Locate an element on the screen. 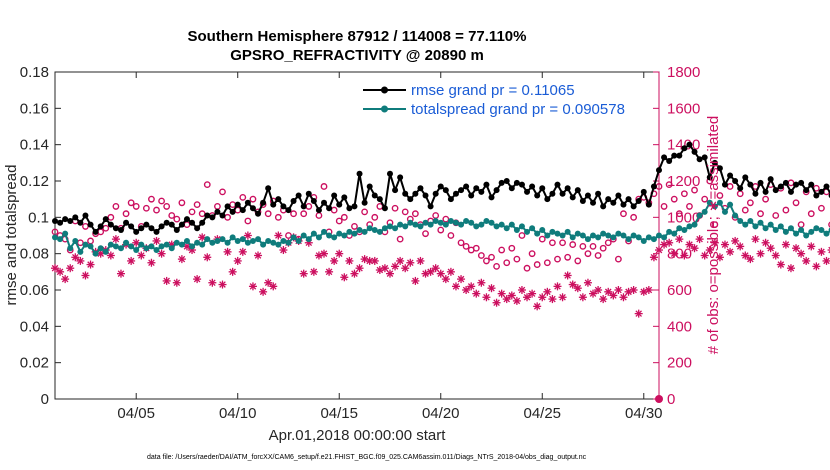 Image resolution: width=830 pixels, height=470 pixels. right-tick-label: 800 is located at coordinates (679, 254).